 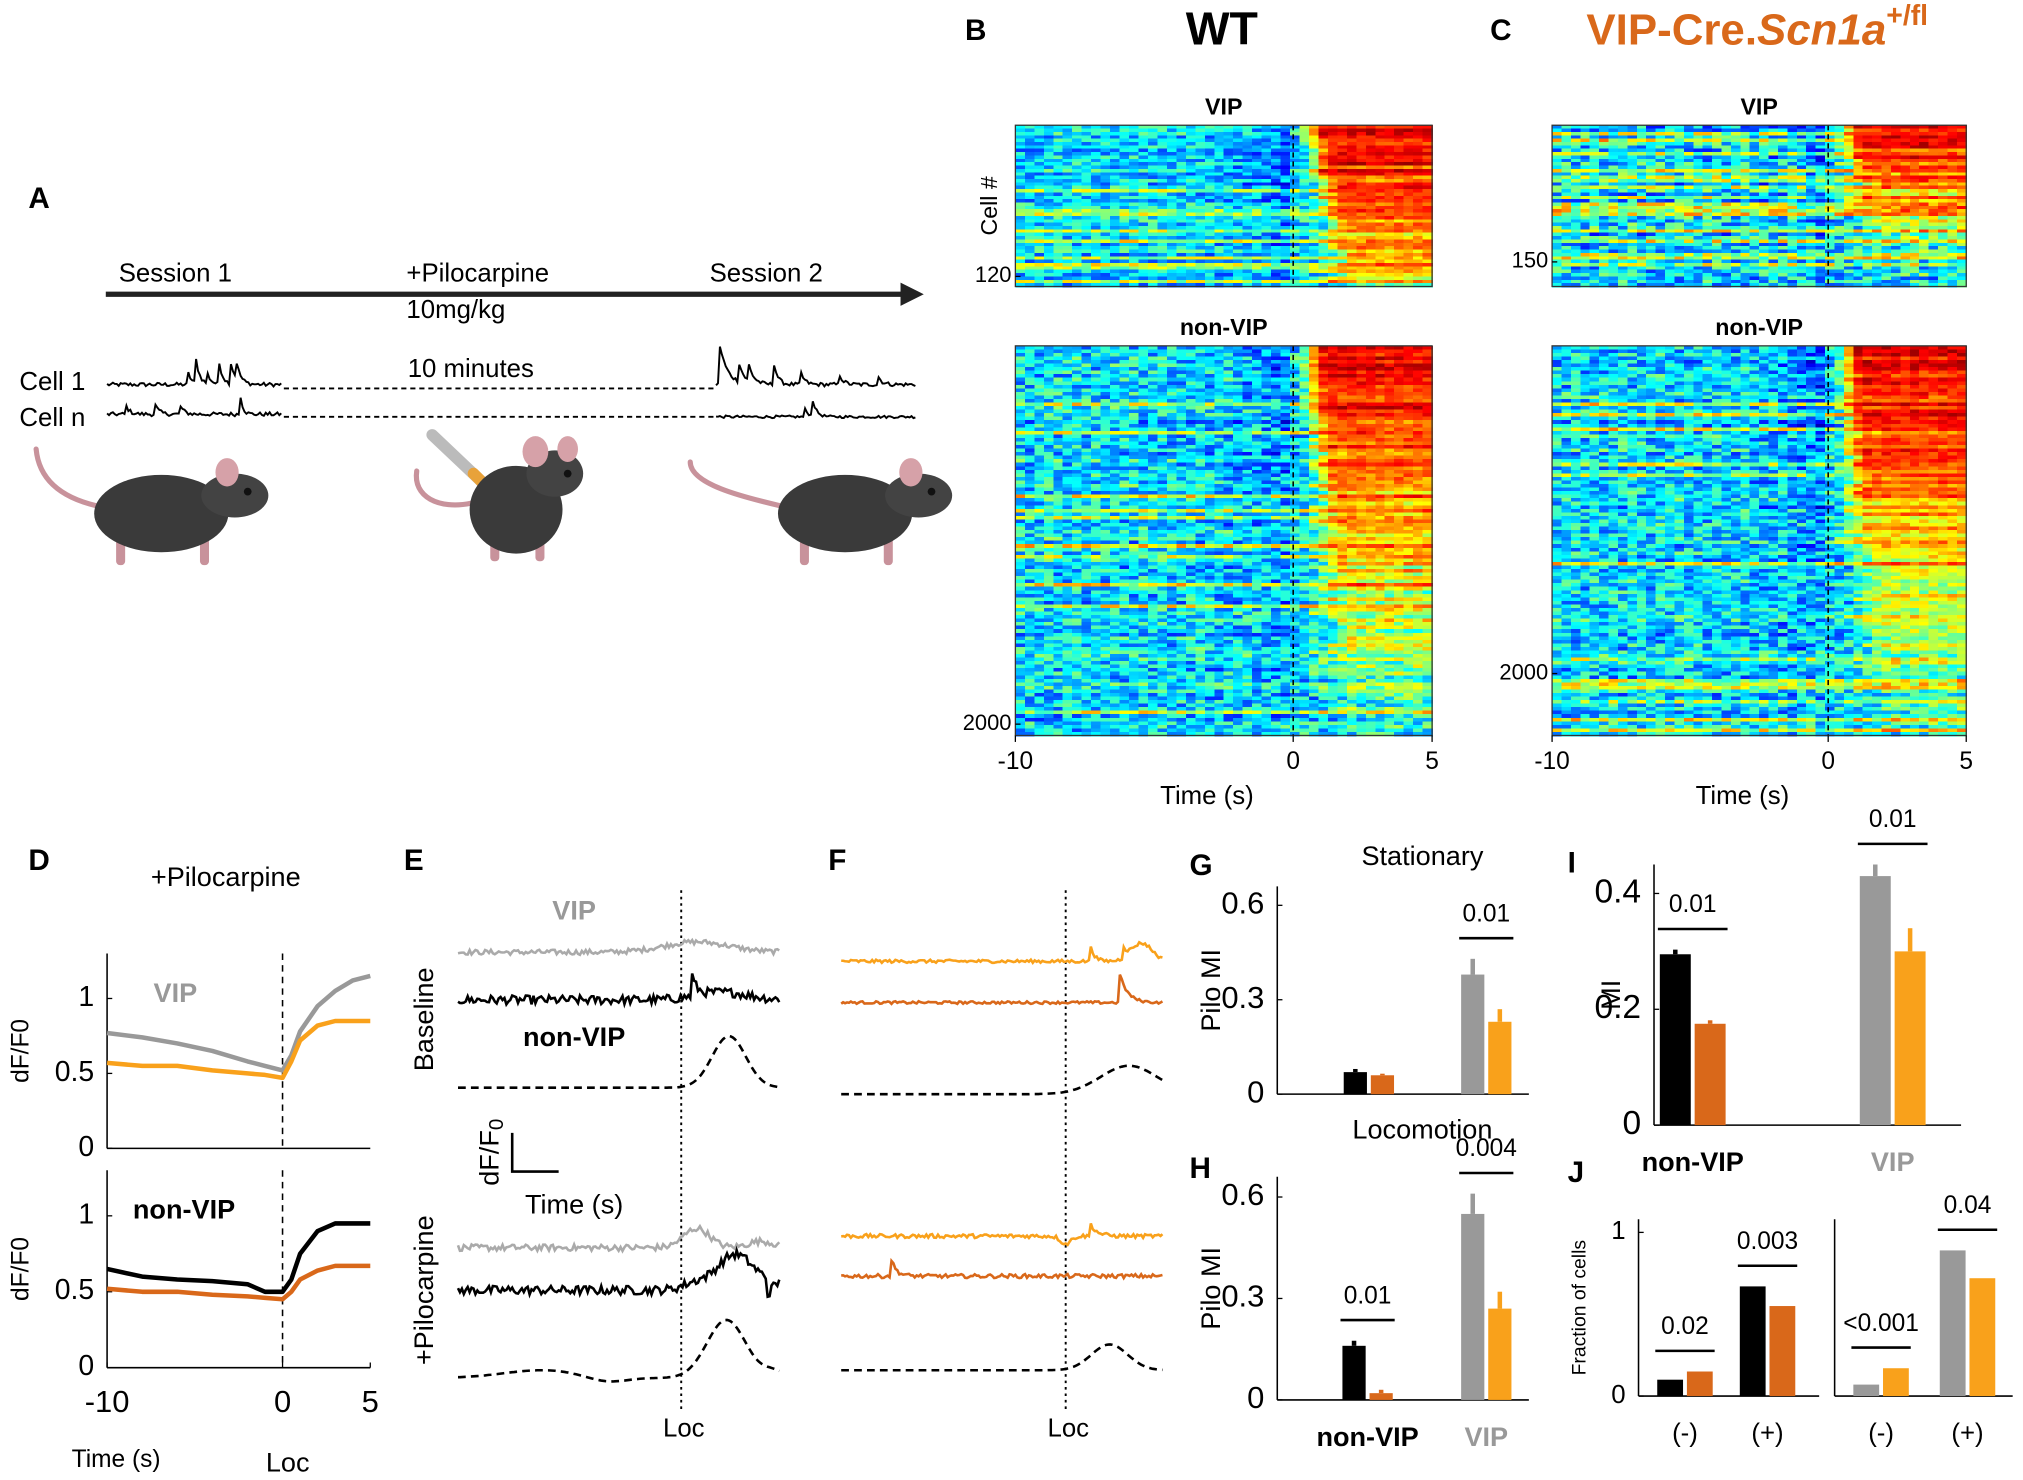 What do you see at coordinates (1200, 1168) in the screenshot?
I see `panel-label: H` at bounding box center [1200, 1168].